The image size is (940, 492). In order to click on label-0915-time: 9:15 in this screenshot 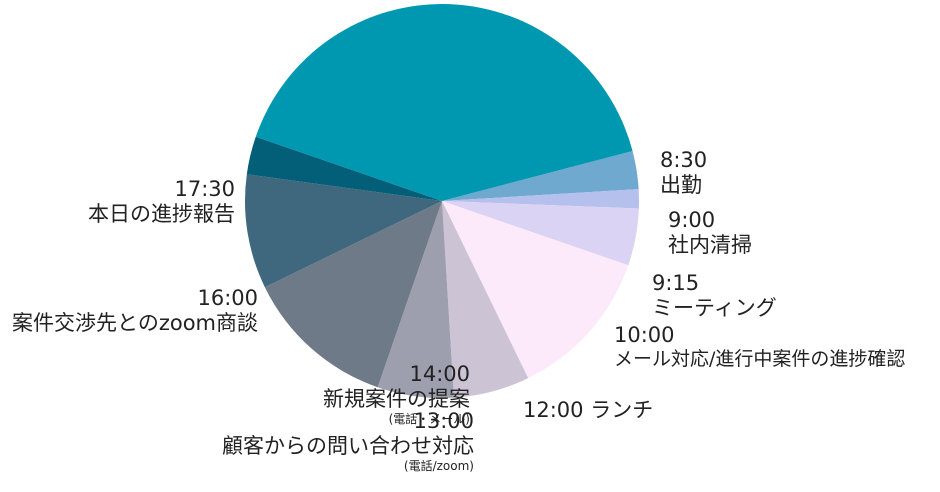, I will do `click(676, 283)`.